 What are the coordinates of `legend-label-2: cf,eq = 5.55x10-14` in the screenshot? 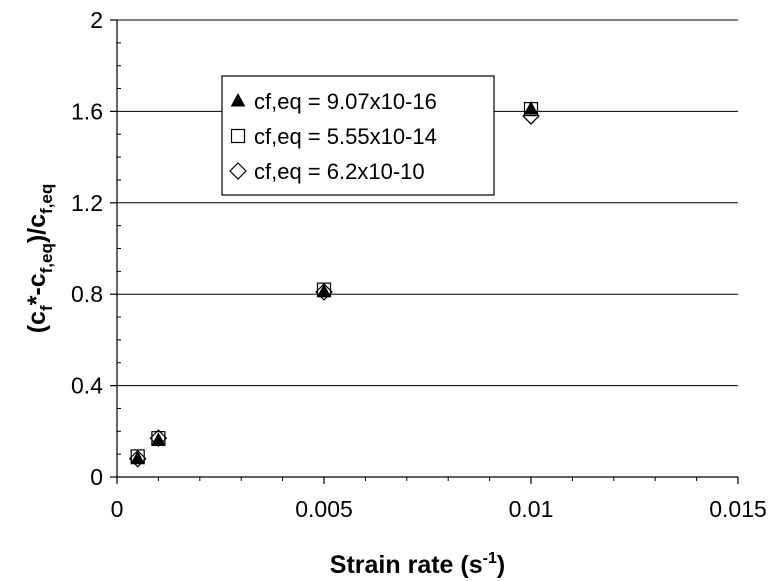 It's located at (345, 136).